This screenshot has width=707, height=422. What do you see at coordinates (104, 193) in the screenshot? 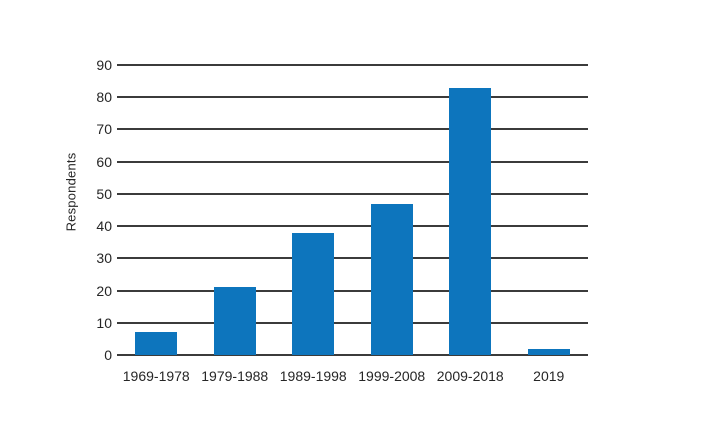
I see `y-tick-label-50: 50` at bounding box center [104, 193].